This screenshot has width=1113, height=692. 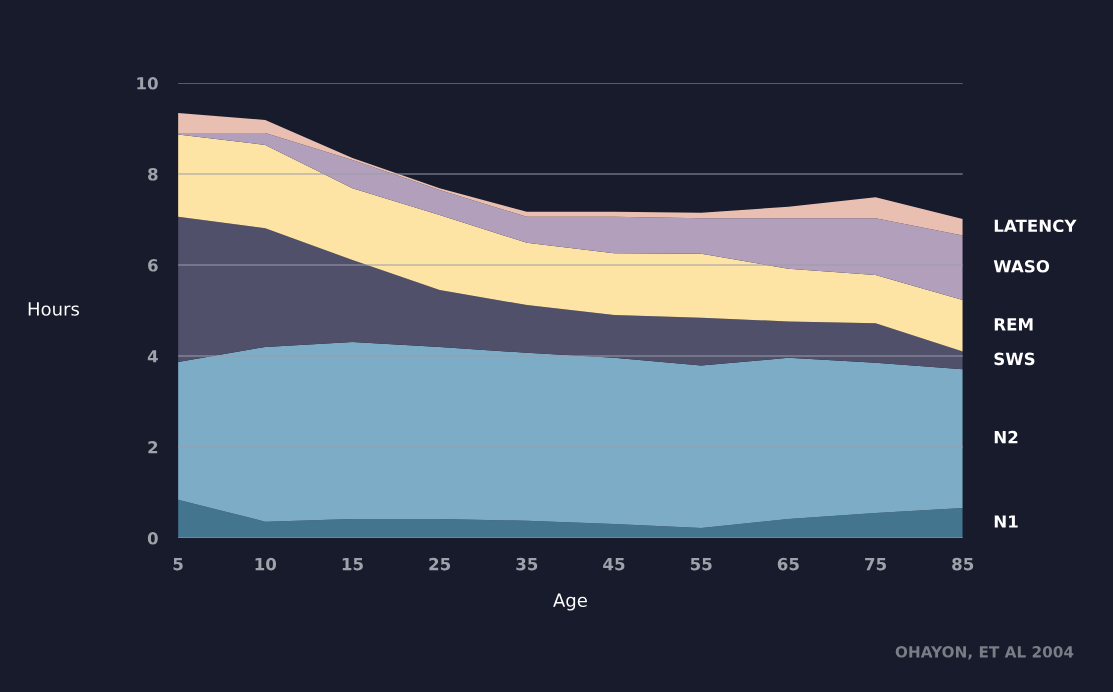 What do you see at coordinates (614, 564) in the screenshot?
I see `x-tick-label: 45` at bounding box center [614, 564].